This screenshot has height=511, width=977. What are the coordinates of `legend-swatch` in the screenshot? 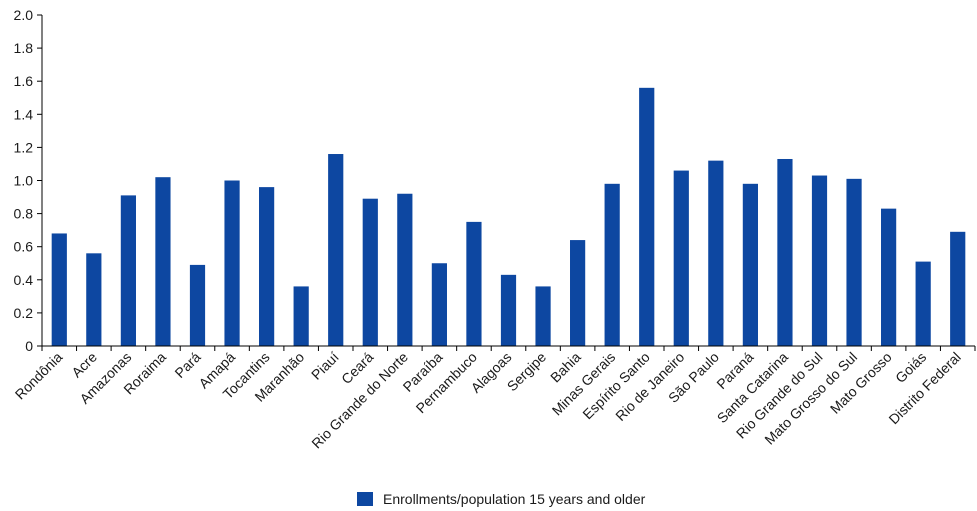 It's located at (365, 499).